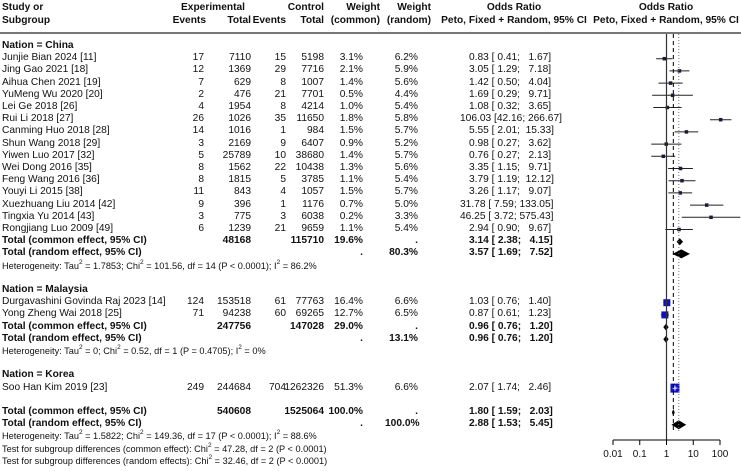  I want to click on summary-diamond, so click(680, 242).